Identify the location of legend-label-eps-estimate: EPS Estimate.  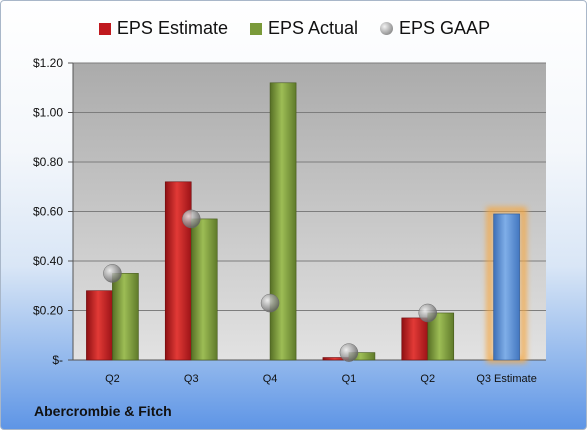
(172, 28).